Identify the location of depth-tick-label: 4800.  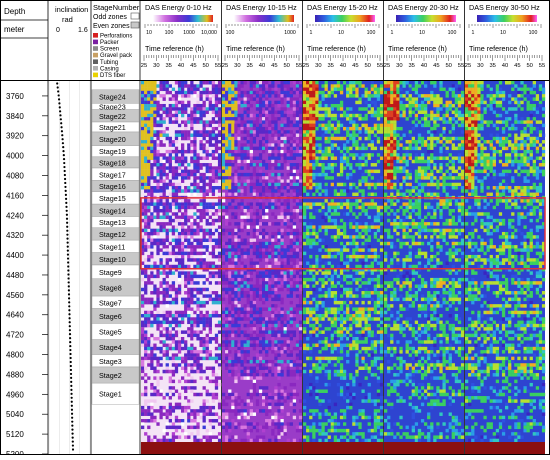
(15, 355).